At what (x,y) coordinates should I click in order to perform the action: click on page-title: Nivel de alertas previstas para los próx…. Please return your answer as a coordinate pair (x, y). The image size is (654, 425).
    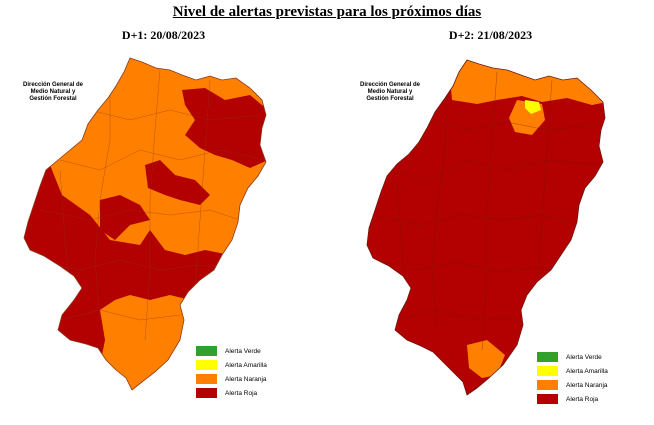
    Looking at the image, I should click on (327, 12).